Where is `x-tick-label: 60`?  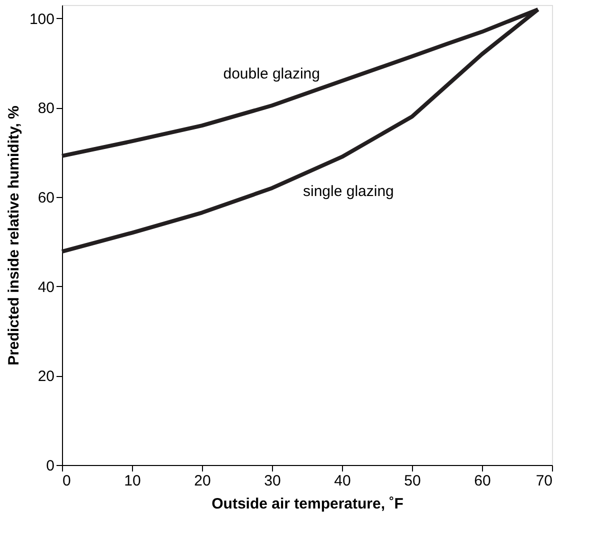 x-tick-label: 60 is located at coordinates (482, 481).